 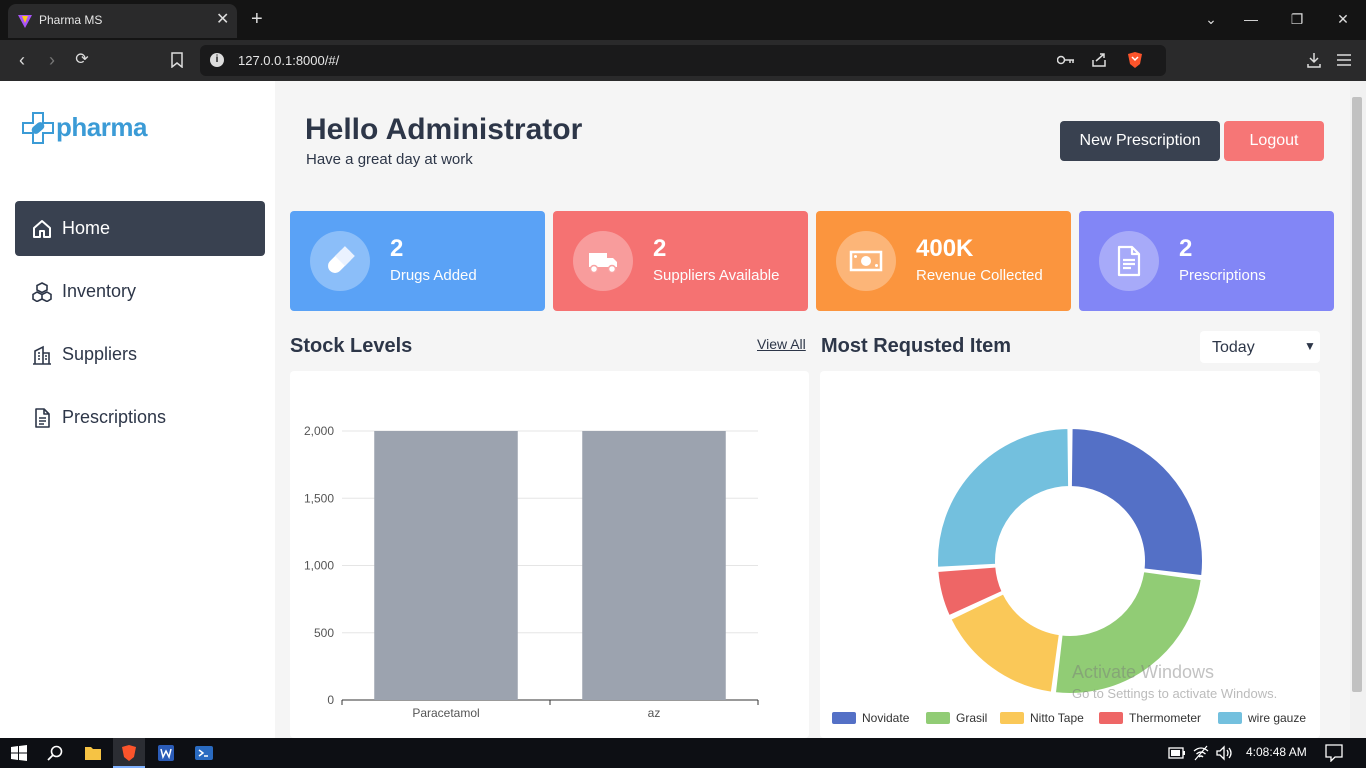 What do you see at coordinates (340, 261) in the screenshot?
I see `pill-icon` at bounding box center [340, 261].